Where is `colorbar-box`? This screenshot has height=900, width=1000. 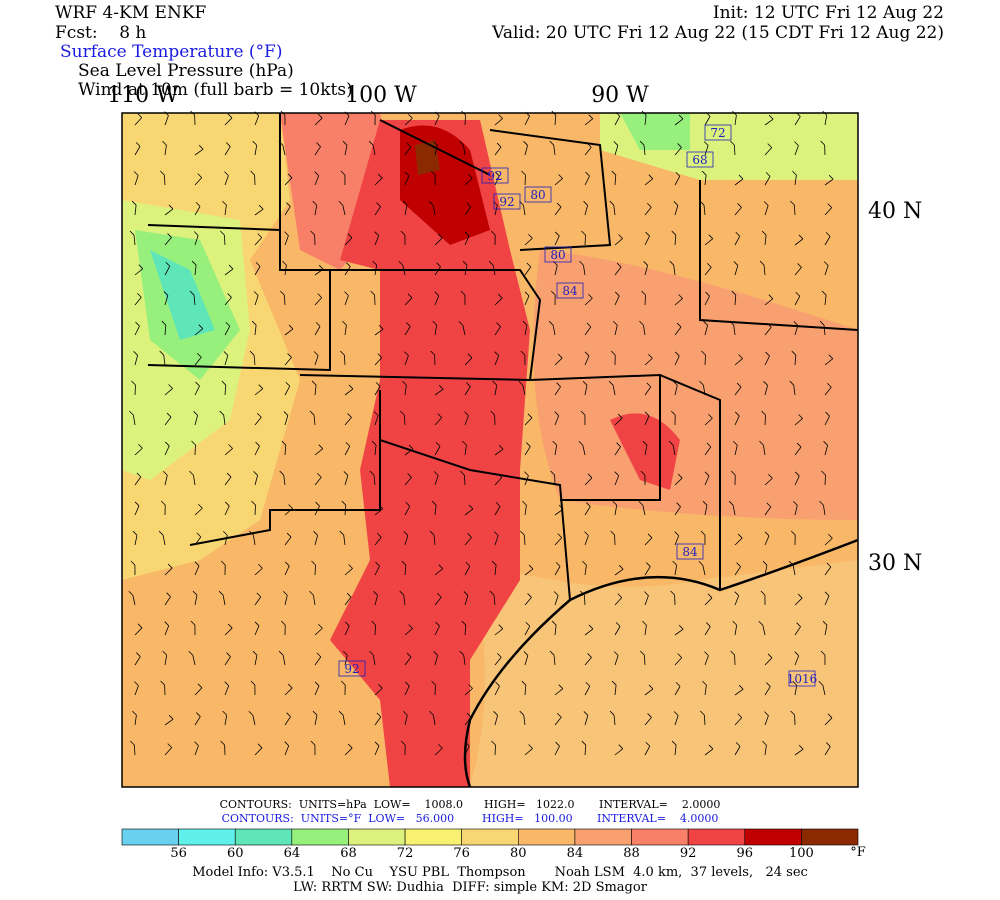
colorbar-box is located at coordinates (377, 837).